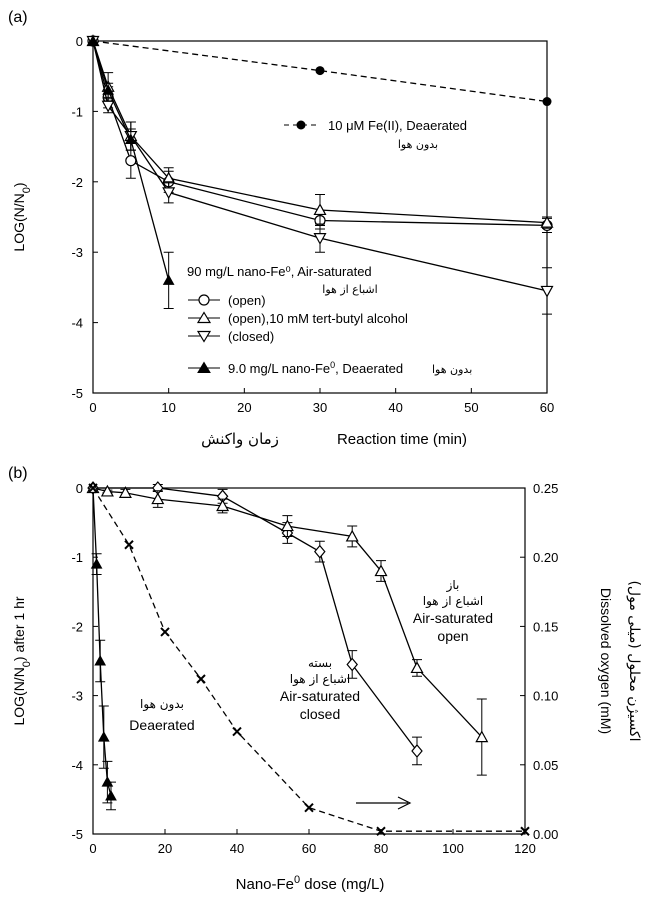  What do you see at coordinates (204, 317) in the screenshot?
I see `legend-tba-marker` at bounding box center [204, 317].